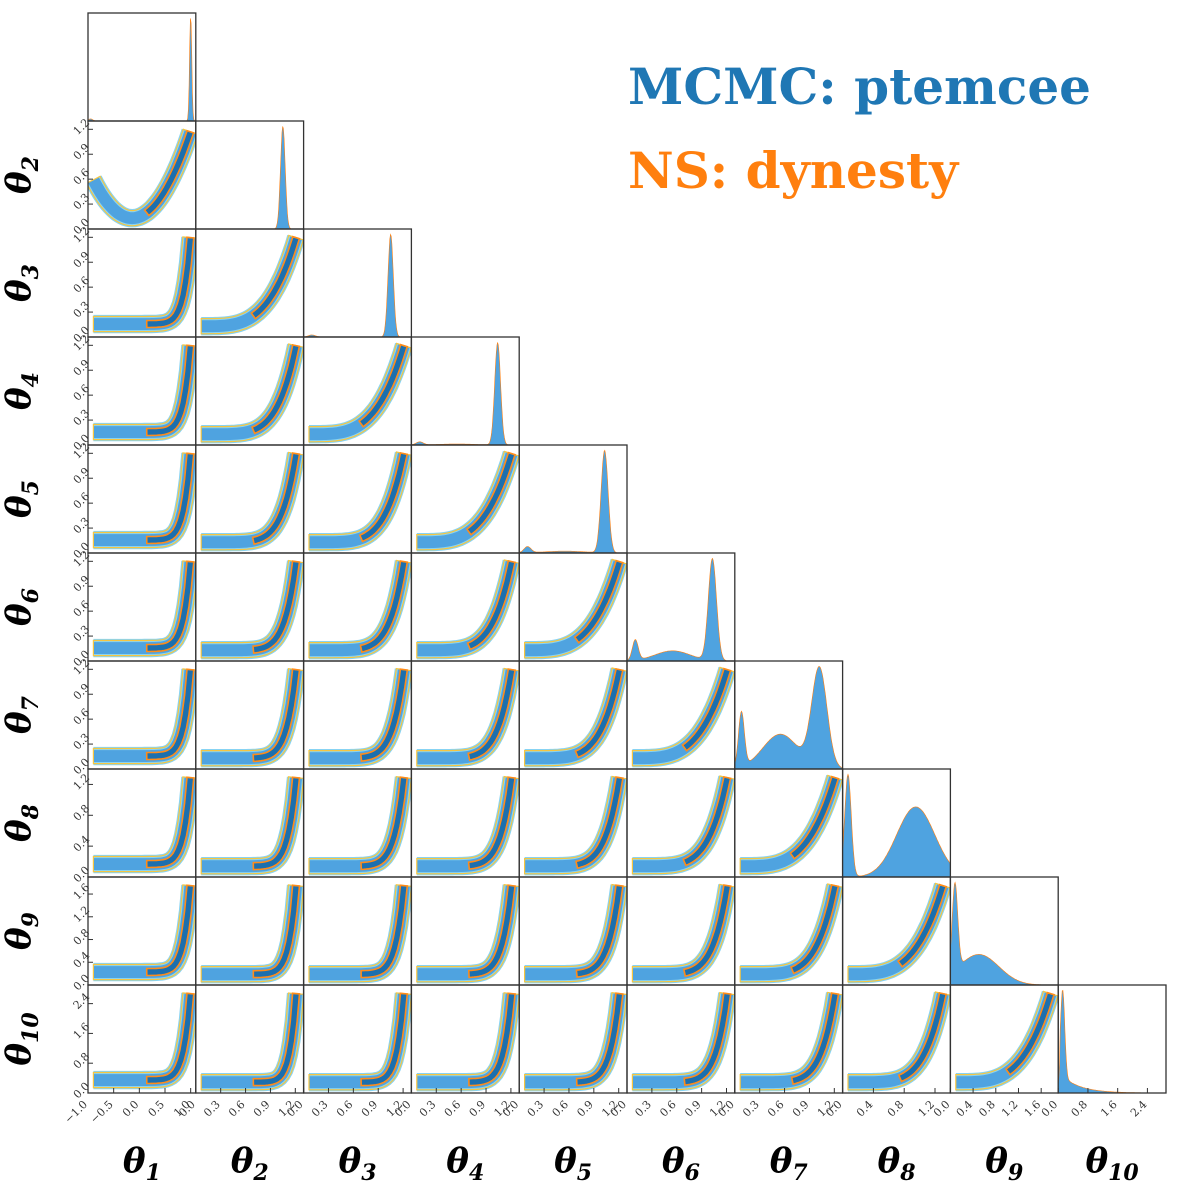 The image size is (1186, 1193). I want to click on contour-3sigma, so click(252, 1042).